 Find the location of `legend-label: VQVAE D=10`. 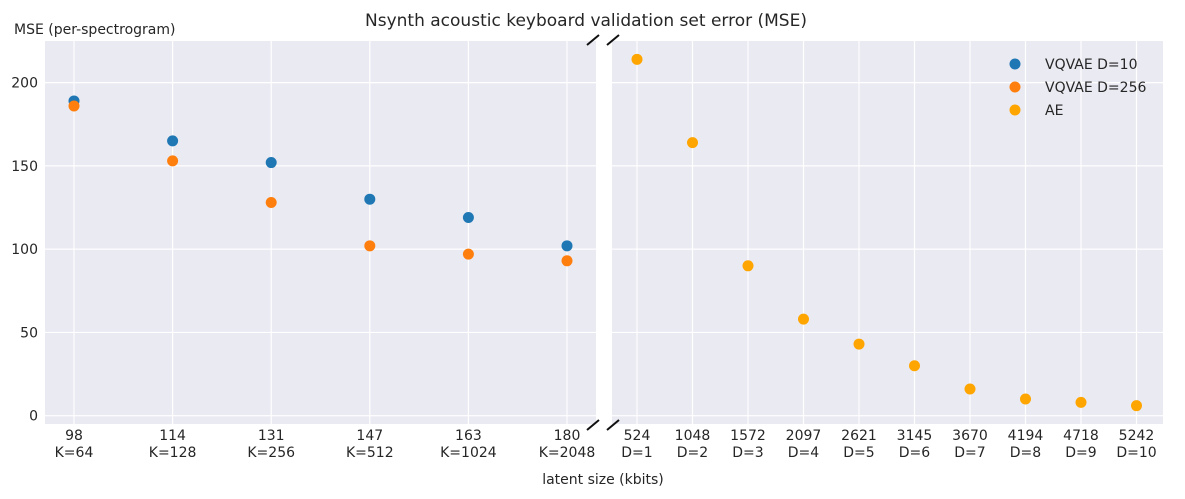

legend-label: VQVAE D=10 is located at coordinates (1091, 65).